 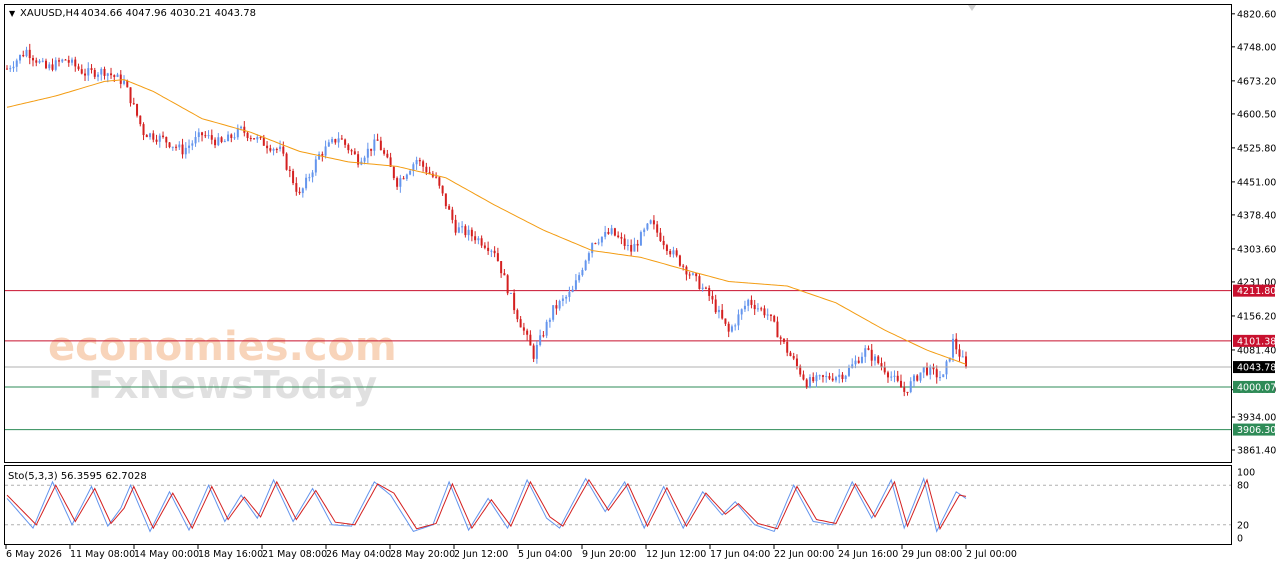 I want to click on collapse-arrow-icon: ▼, so click(x=12, y=13).